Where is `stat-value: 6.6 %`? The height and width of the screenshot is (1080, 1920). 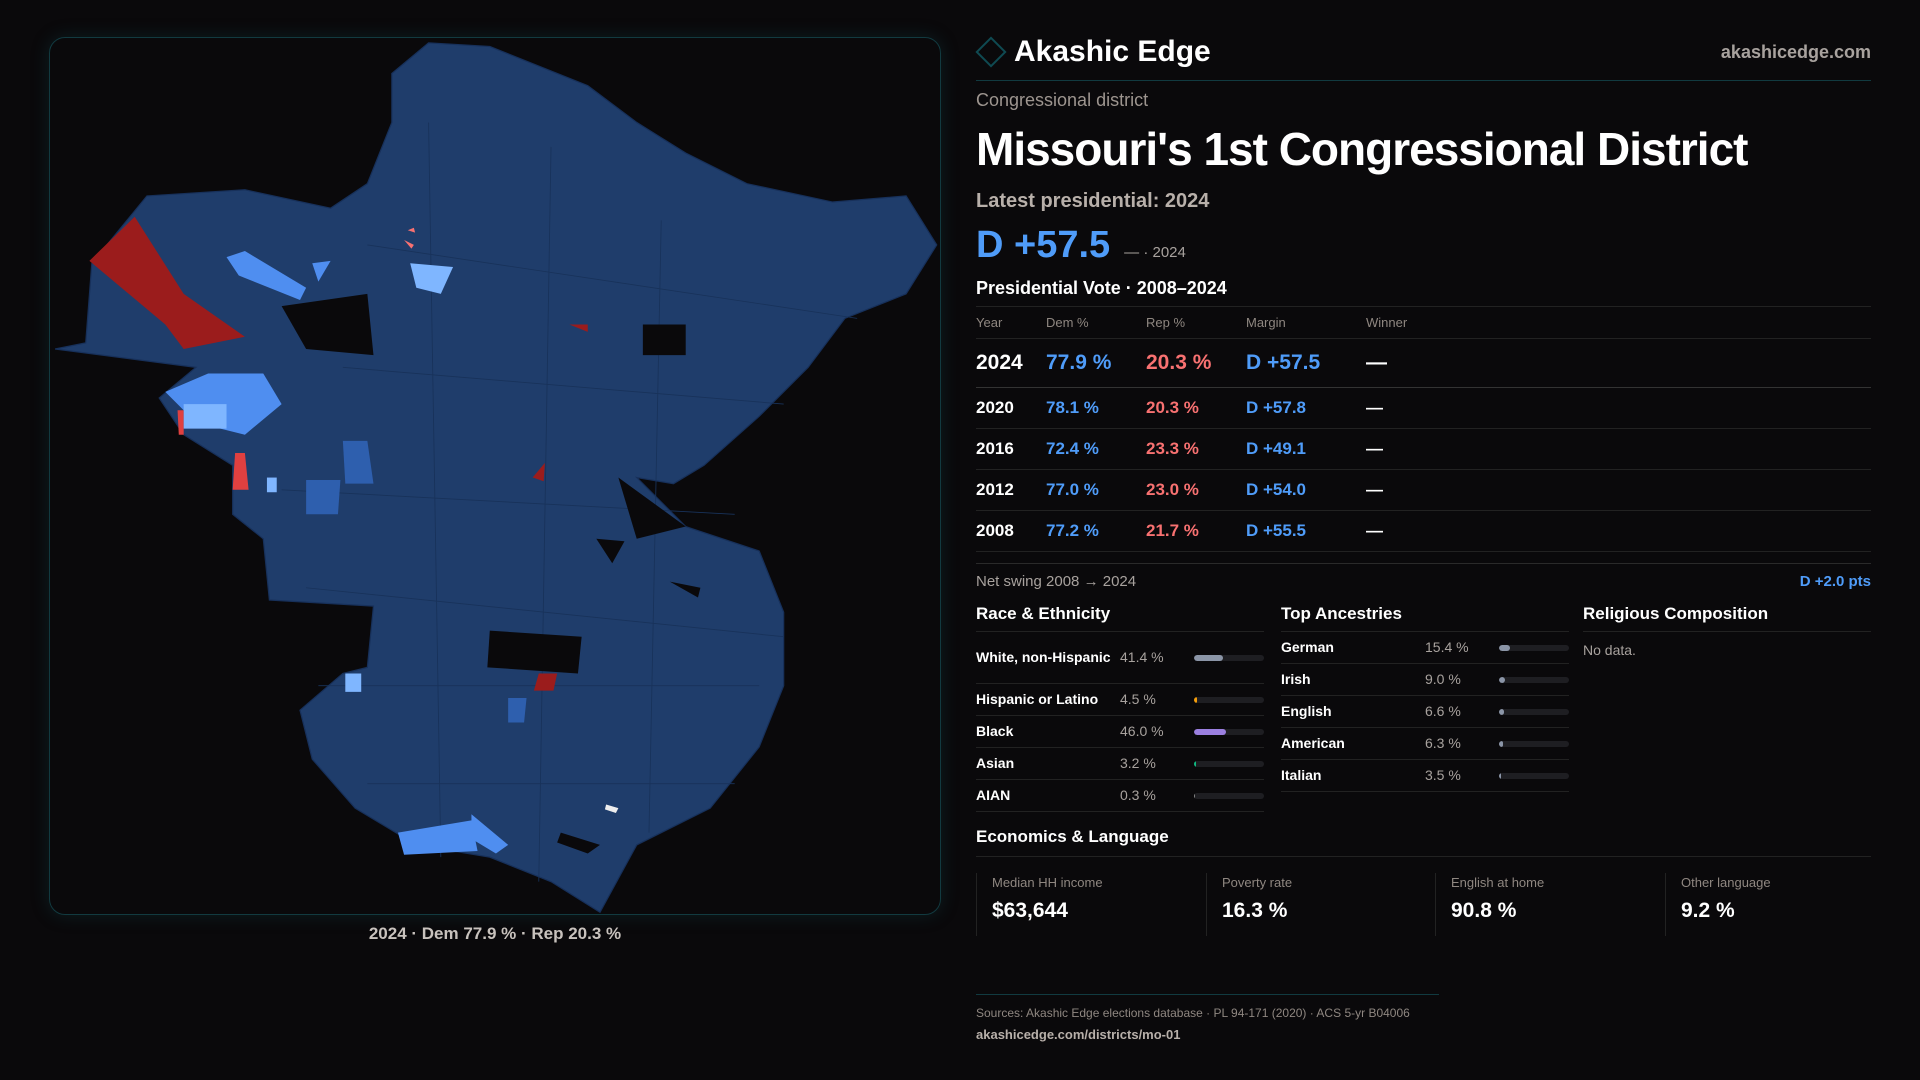 stat-value: 6.6 % is located at coordinates (1443, 711).